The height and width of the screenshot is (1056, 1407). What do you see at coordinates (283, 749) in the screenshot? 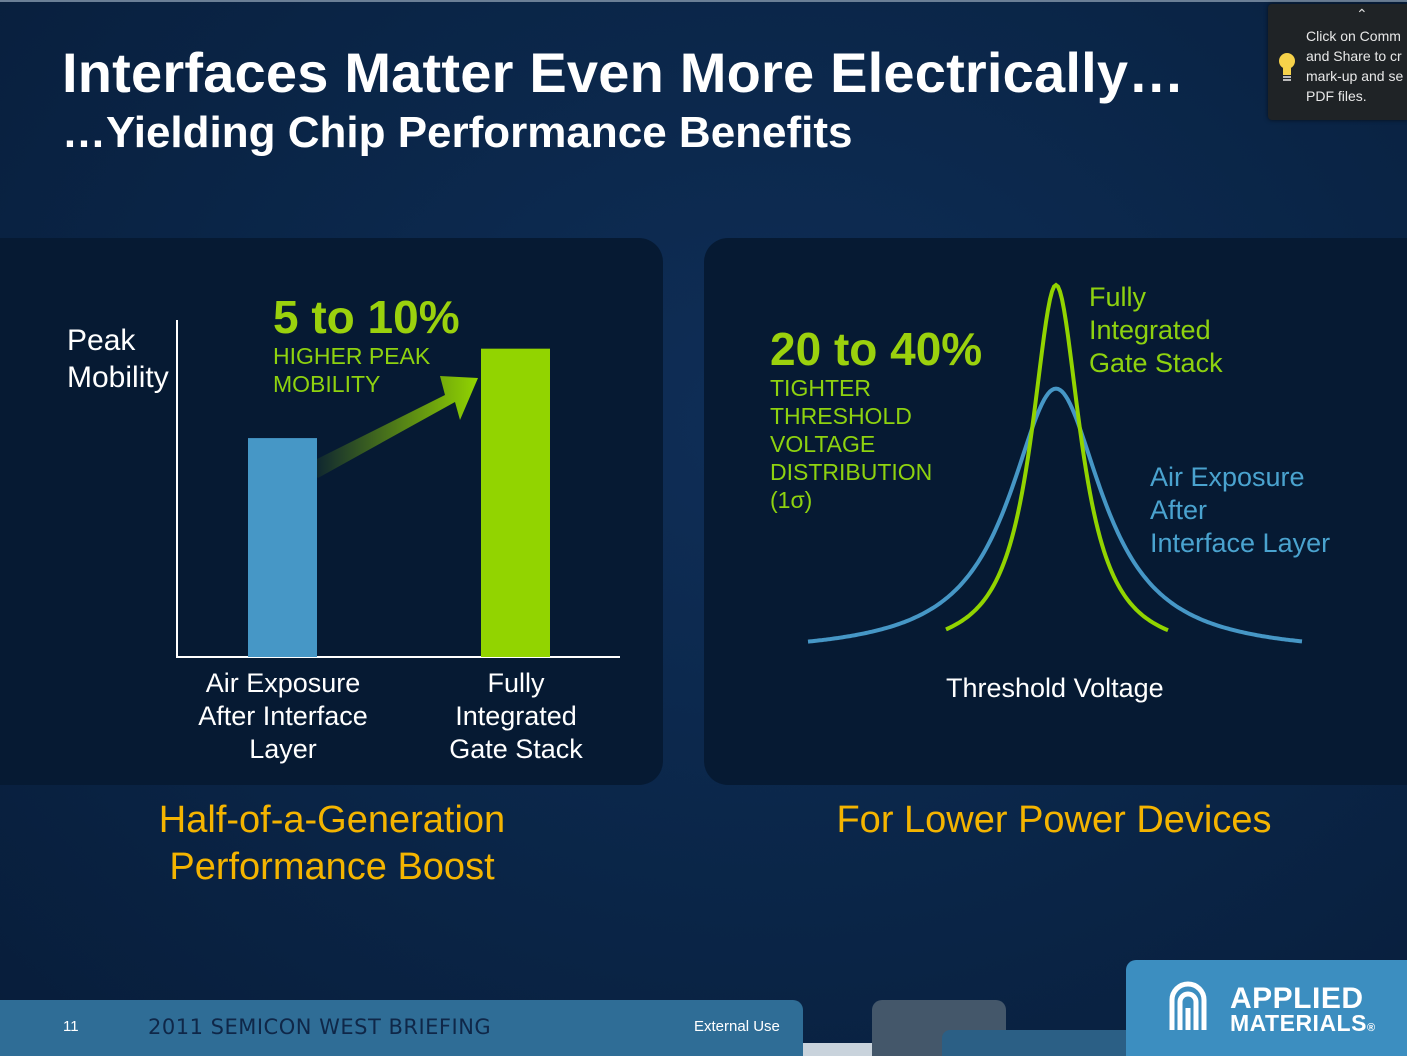
I see `category-label-line: Layer` at bounding box center [283, 749].